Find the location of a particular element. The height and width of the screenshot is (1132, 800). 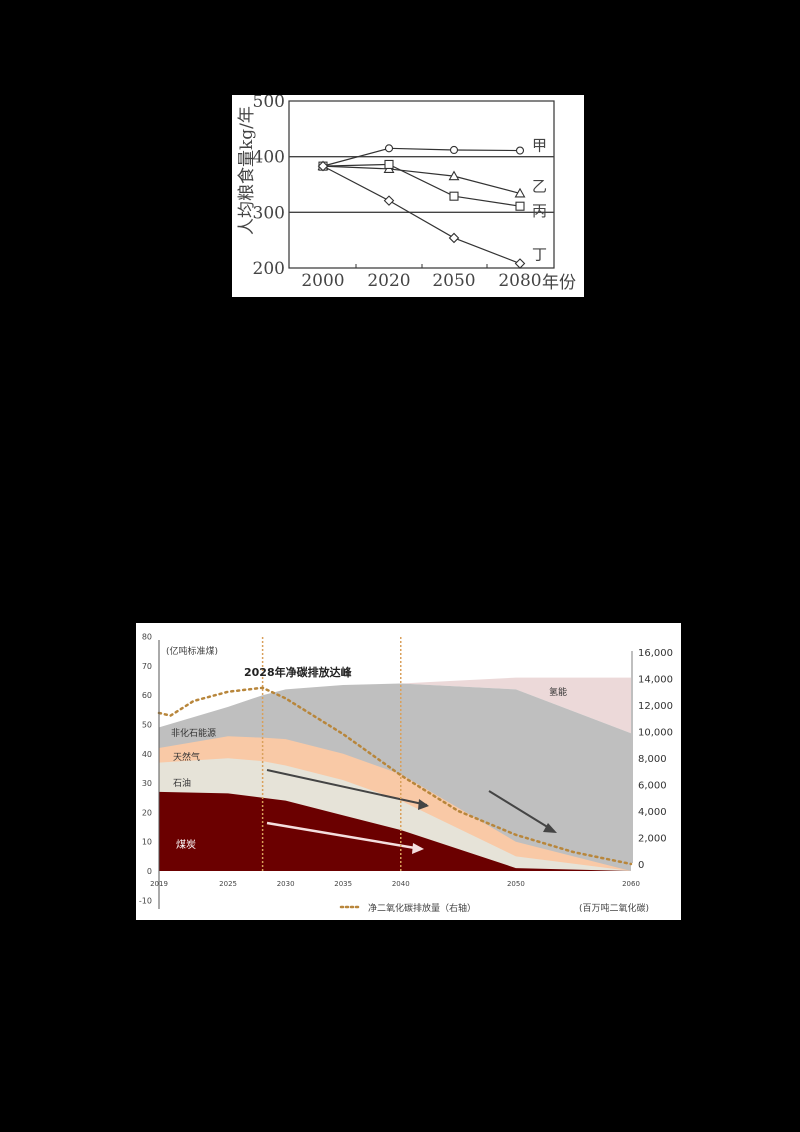

label-non-fossil: 非化石能源 is located at coordinates (193, 733).